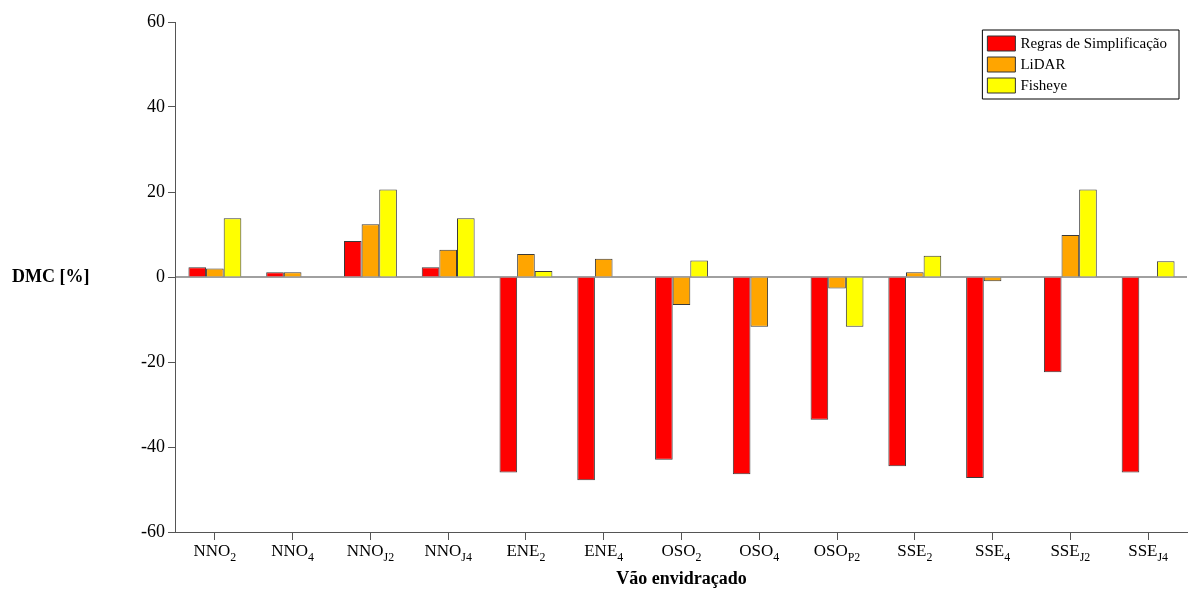 Image resolution: width=1199 pixels, height=608 pixels. What do you see at coordinates (51, 275) in the screenshot?
I see `y-axis-title: DMC [%]` at bounding box center [51, 275].